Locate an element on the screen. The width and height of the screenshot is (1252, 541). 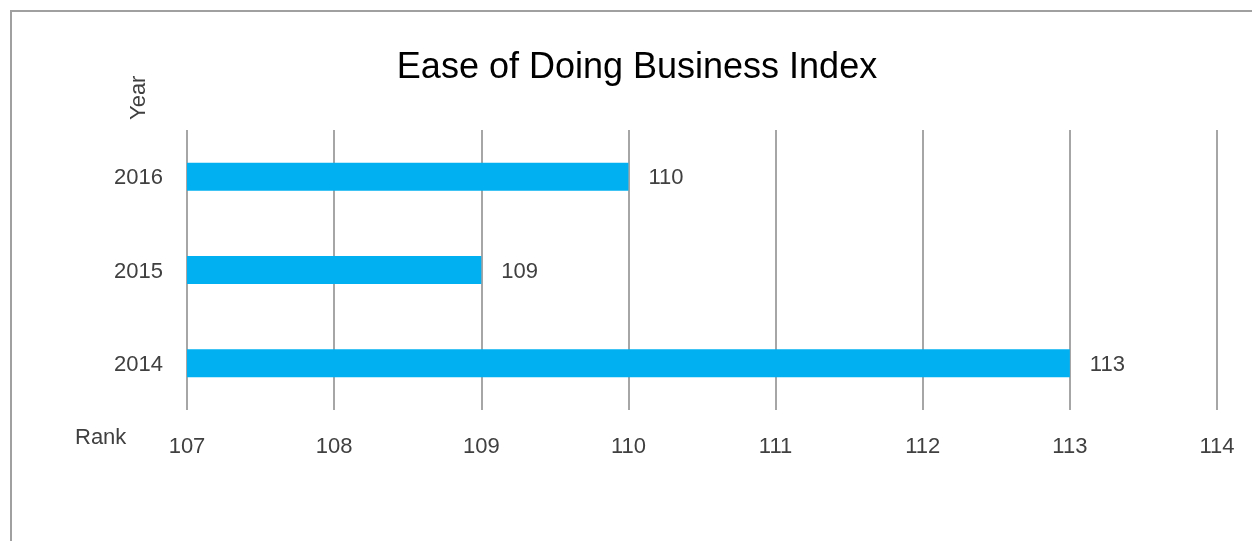
x-tick-label: 114 is located at coordinates (1217, 445).